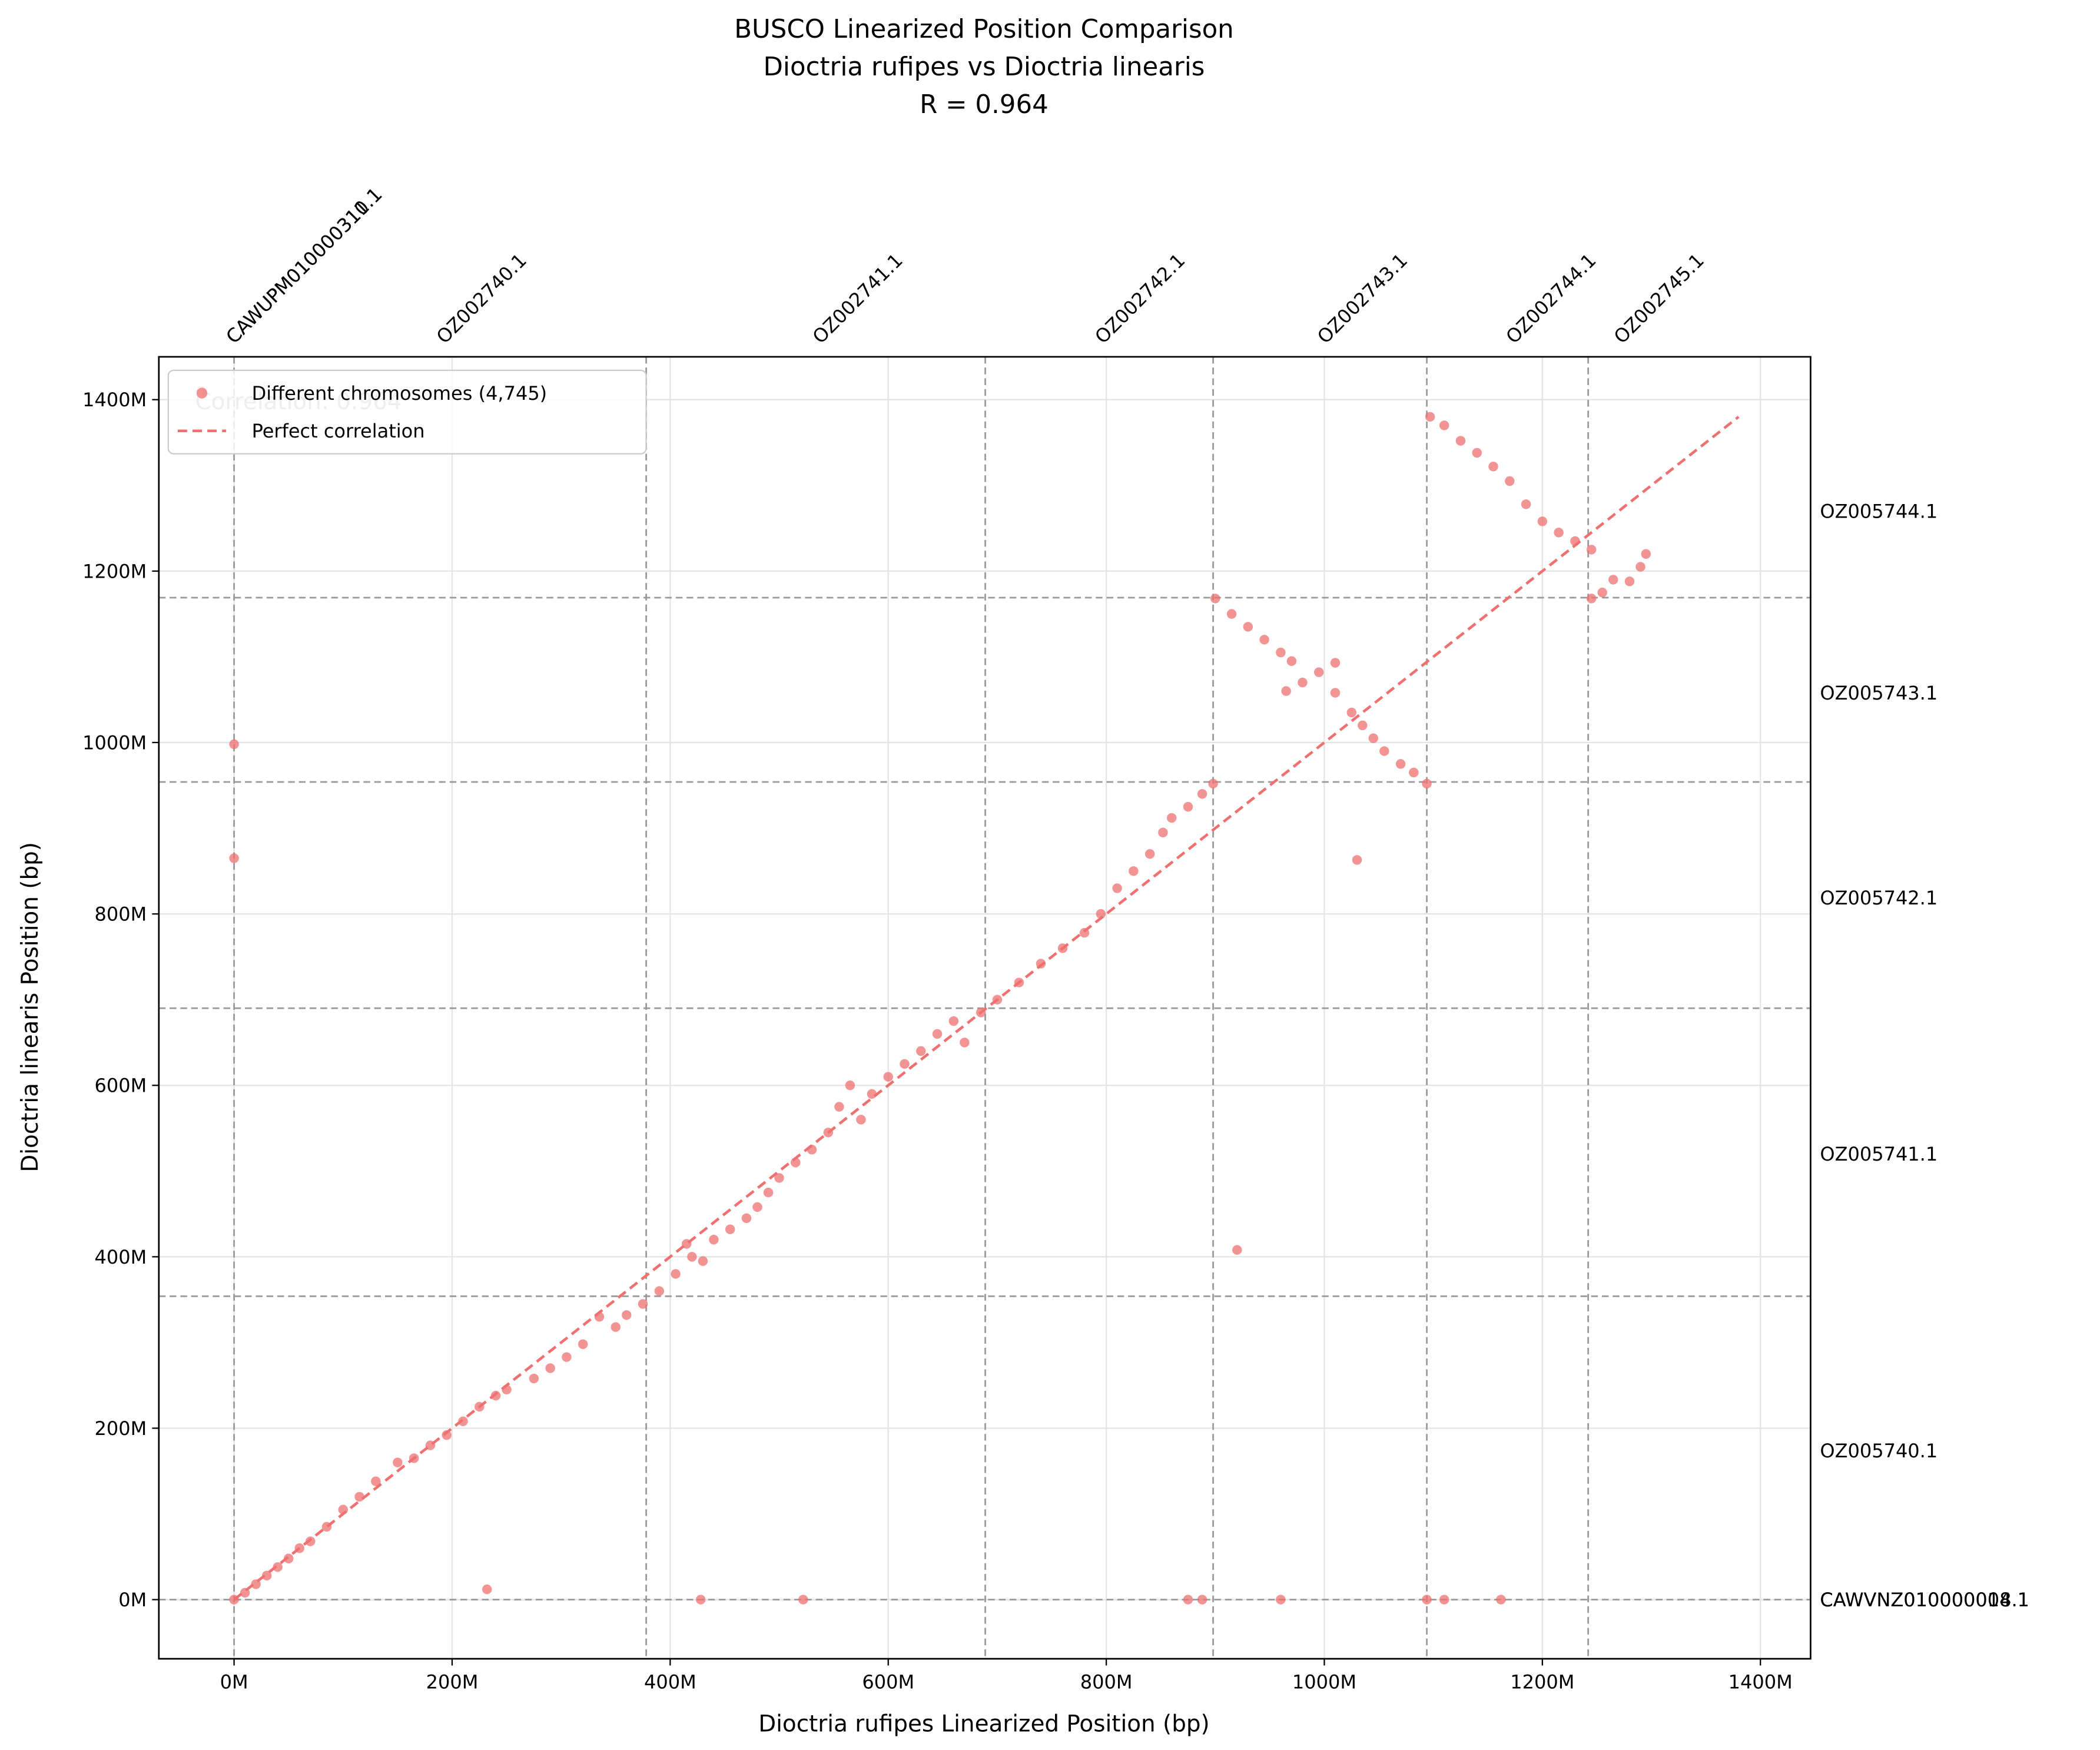 The image size is (2100, 1750). I want to click on x-tick-label: 0M, so click(234, 1682).